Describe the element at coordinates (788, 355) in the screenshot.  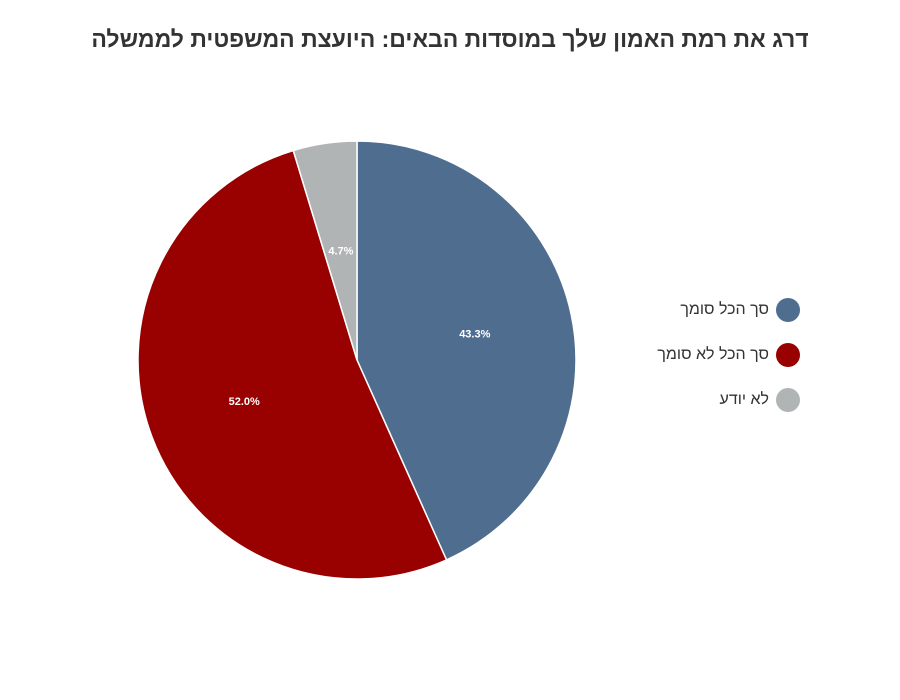
I see `legend-swatch-distrust` at that location.